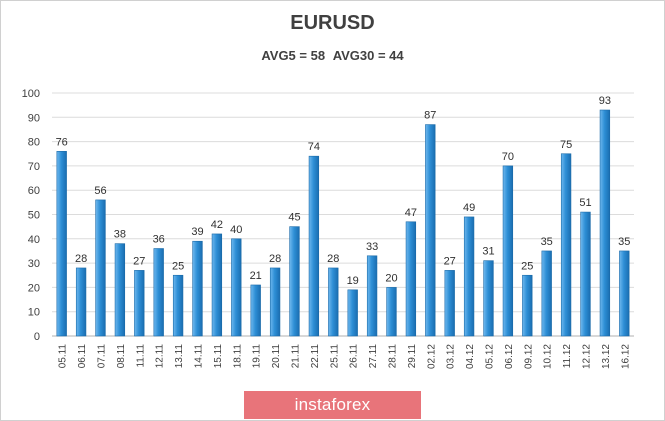  I want to click on x-tick-label: 09.12, so click(528, 356).